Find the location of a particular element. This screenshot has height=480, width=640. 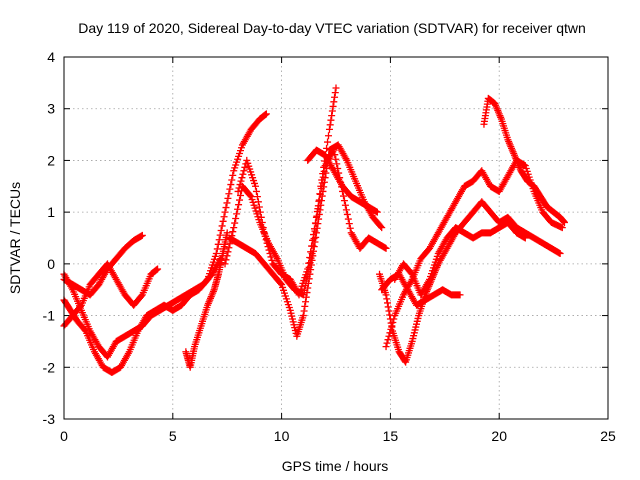

x-tick-label: 10 is located at coordinates (282, 436).